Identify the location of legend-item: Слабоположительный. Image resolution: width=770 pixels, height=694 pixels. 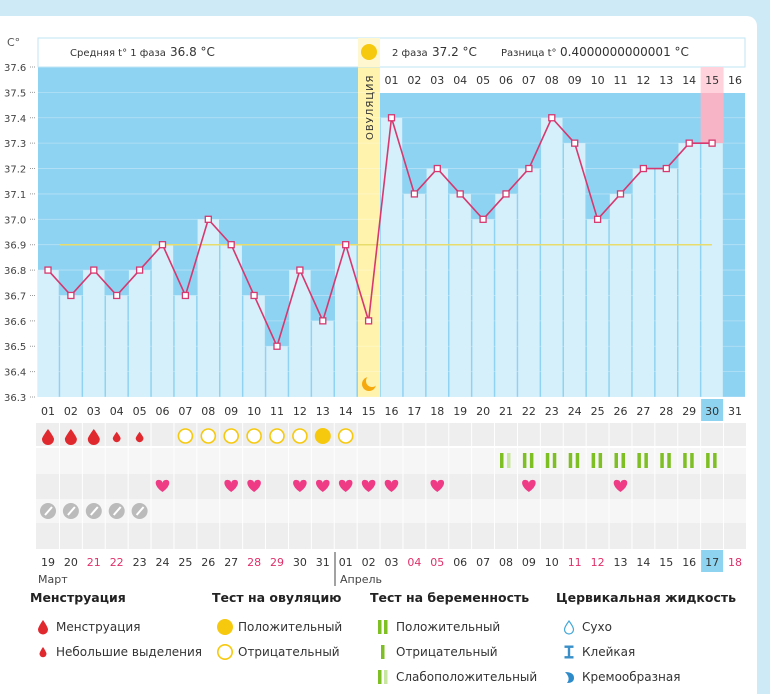
(453, 676).